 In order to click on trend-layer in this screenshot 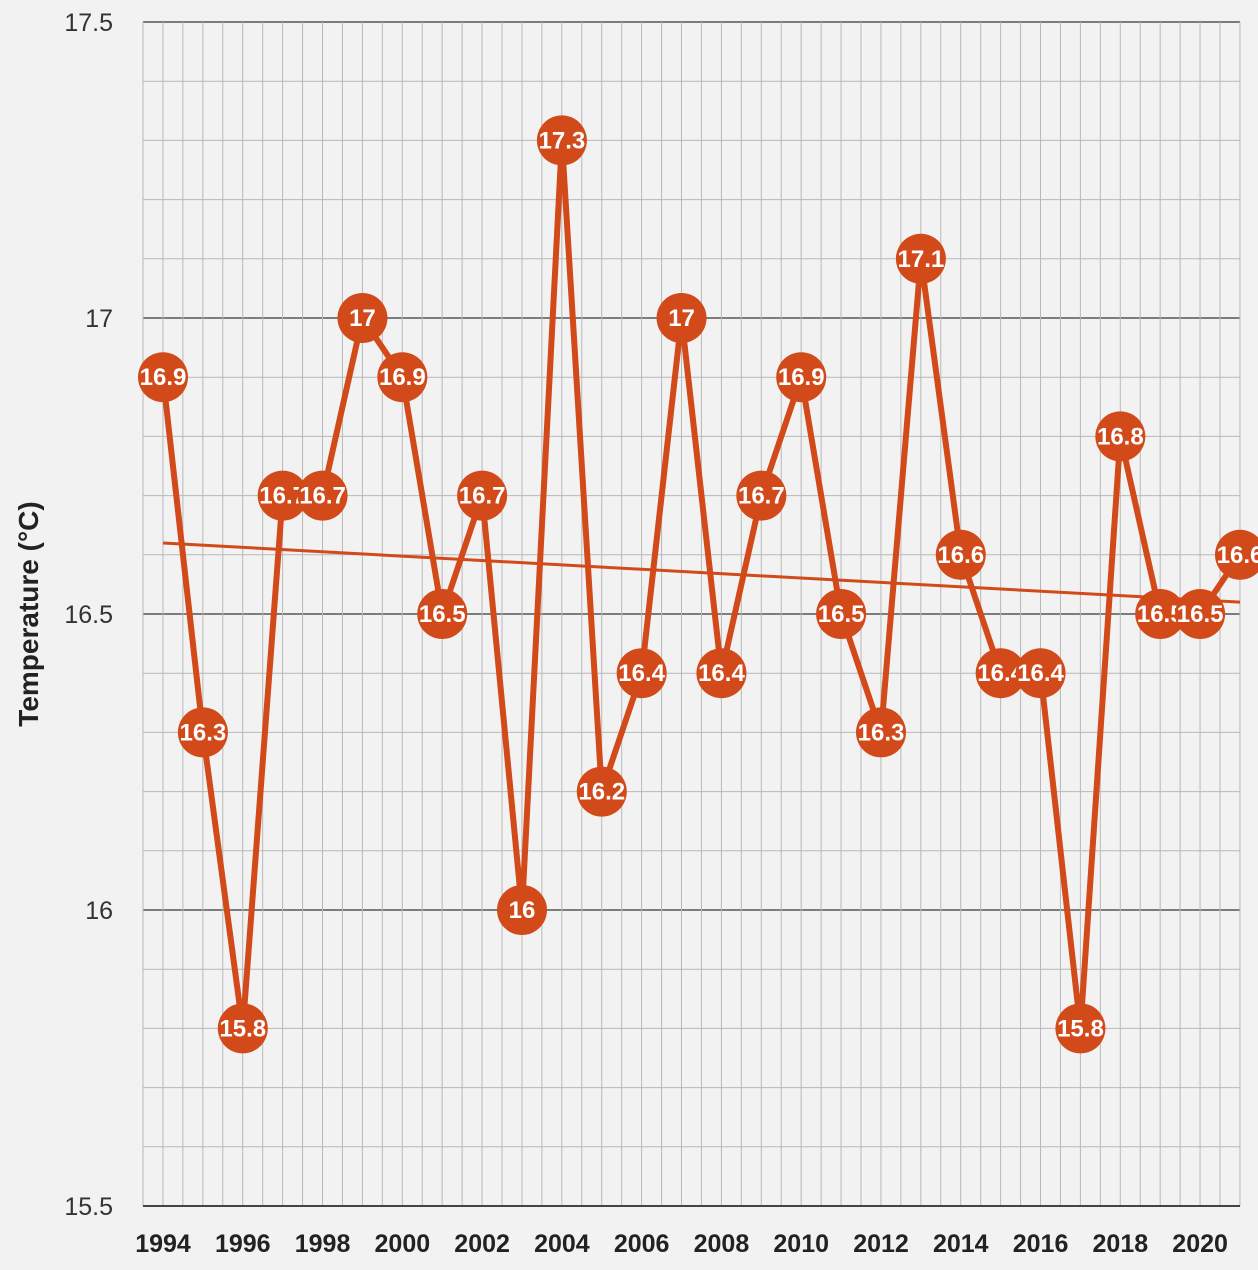, I will do `click(701, 572)`.